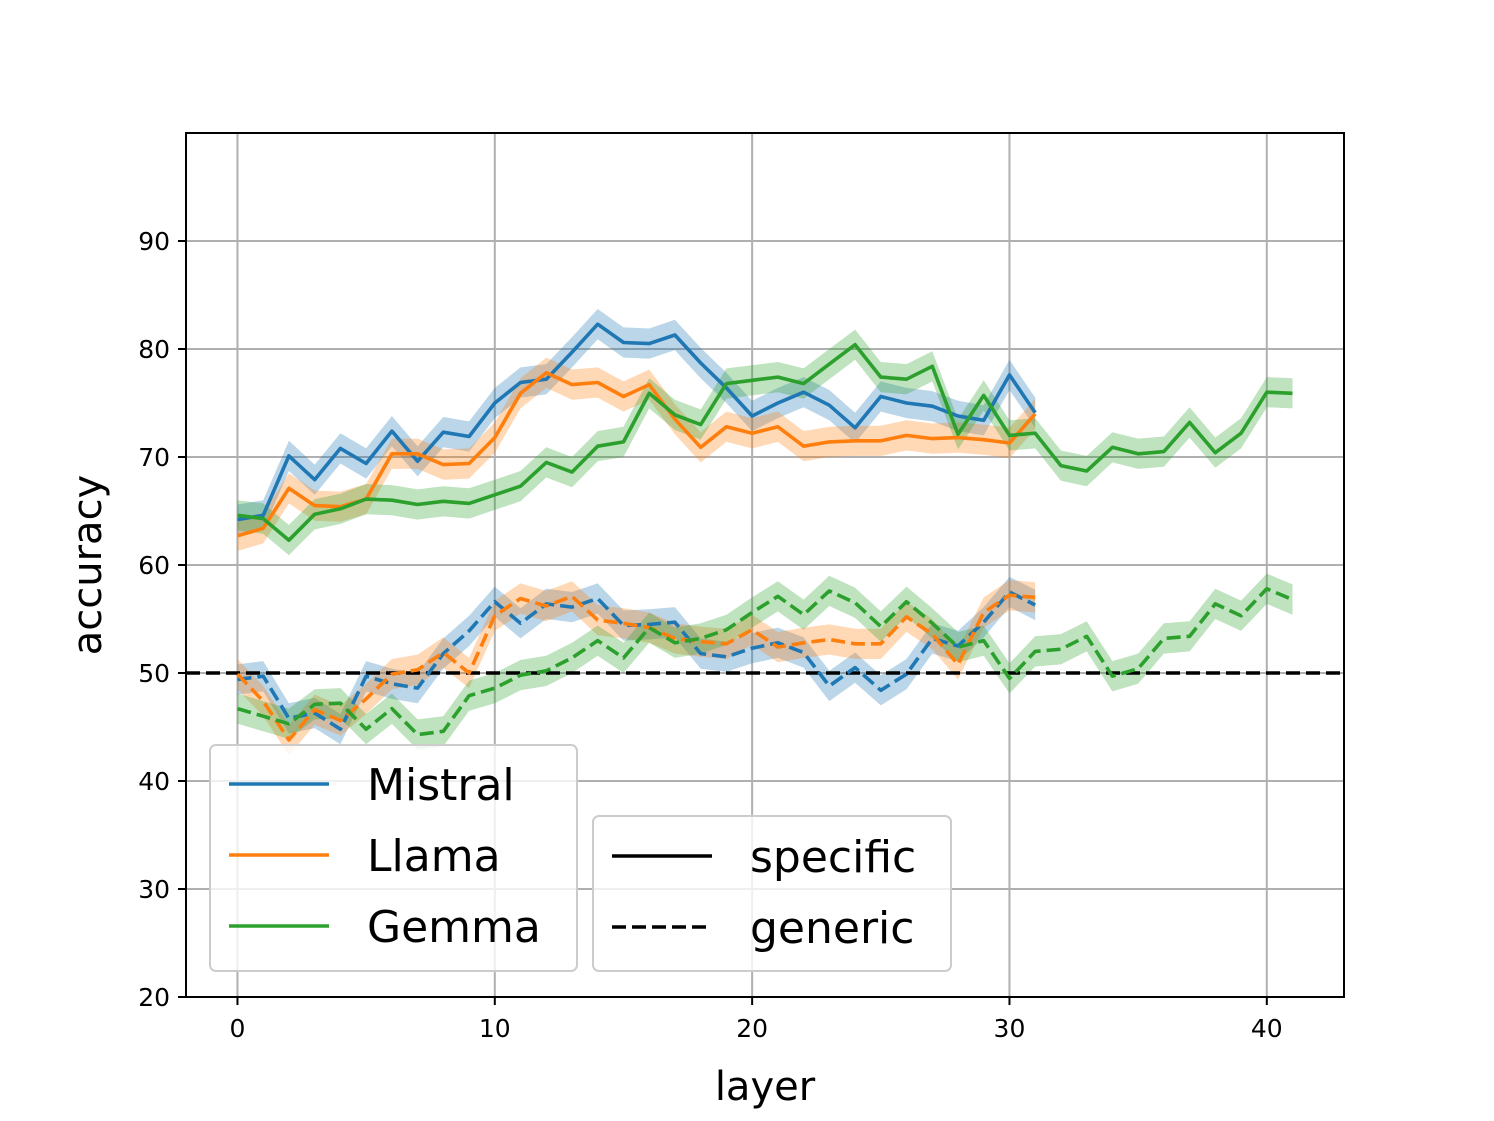 The width and height of the screenshot is (1494, 1121). I want to click on band-gemma-generic, so click(765, 661).